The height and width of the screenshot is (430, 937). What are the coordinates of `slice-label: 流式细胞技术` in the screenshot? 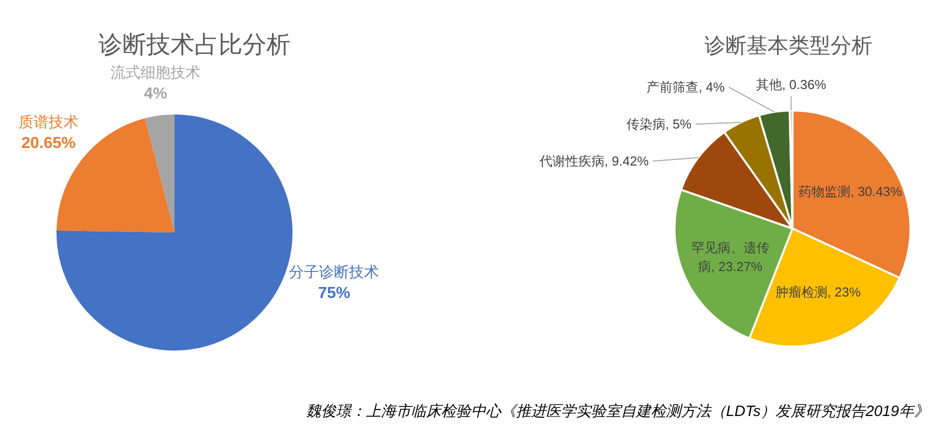 It's located at (155, 73).